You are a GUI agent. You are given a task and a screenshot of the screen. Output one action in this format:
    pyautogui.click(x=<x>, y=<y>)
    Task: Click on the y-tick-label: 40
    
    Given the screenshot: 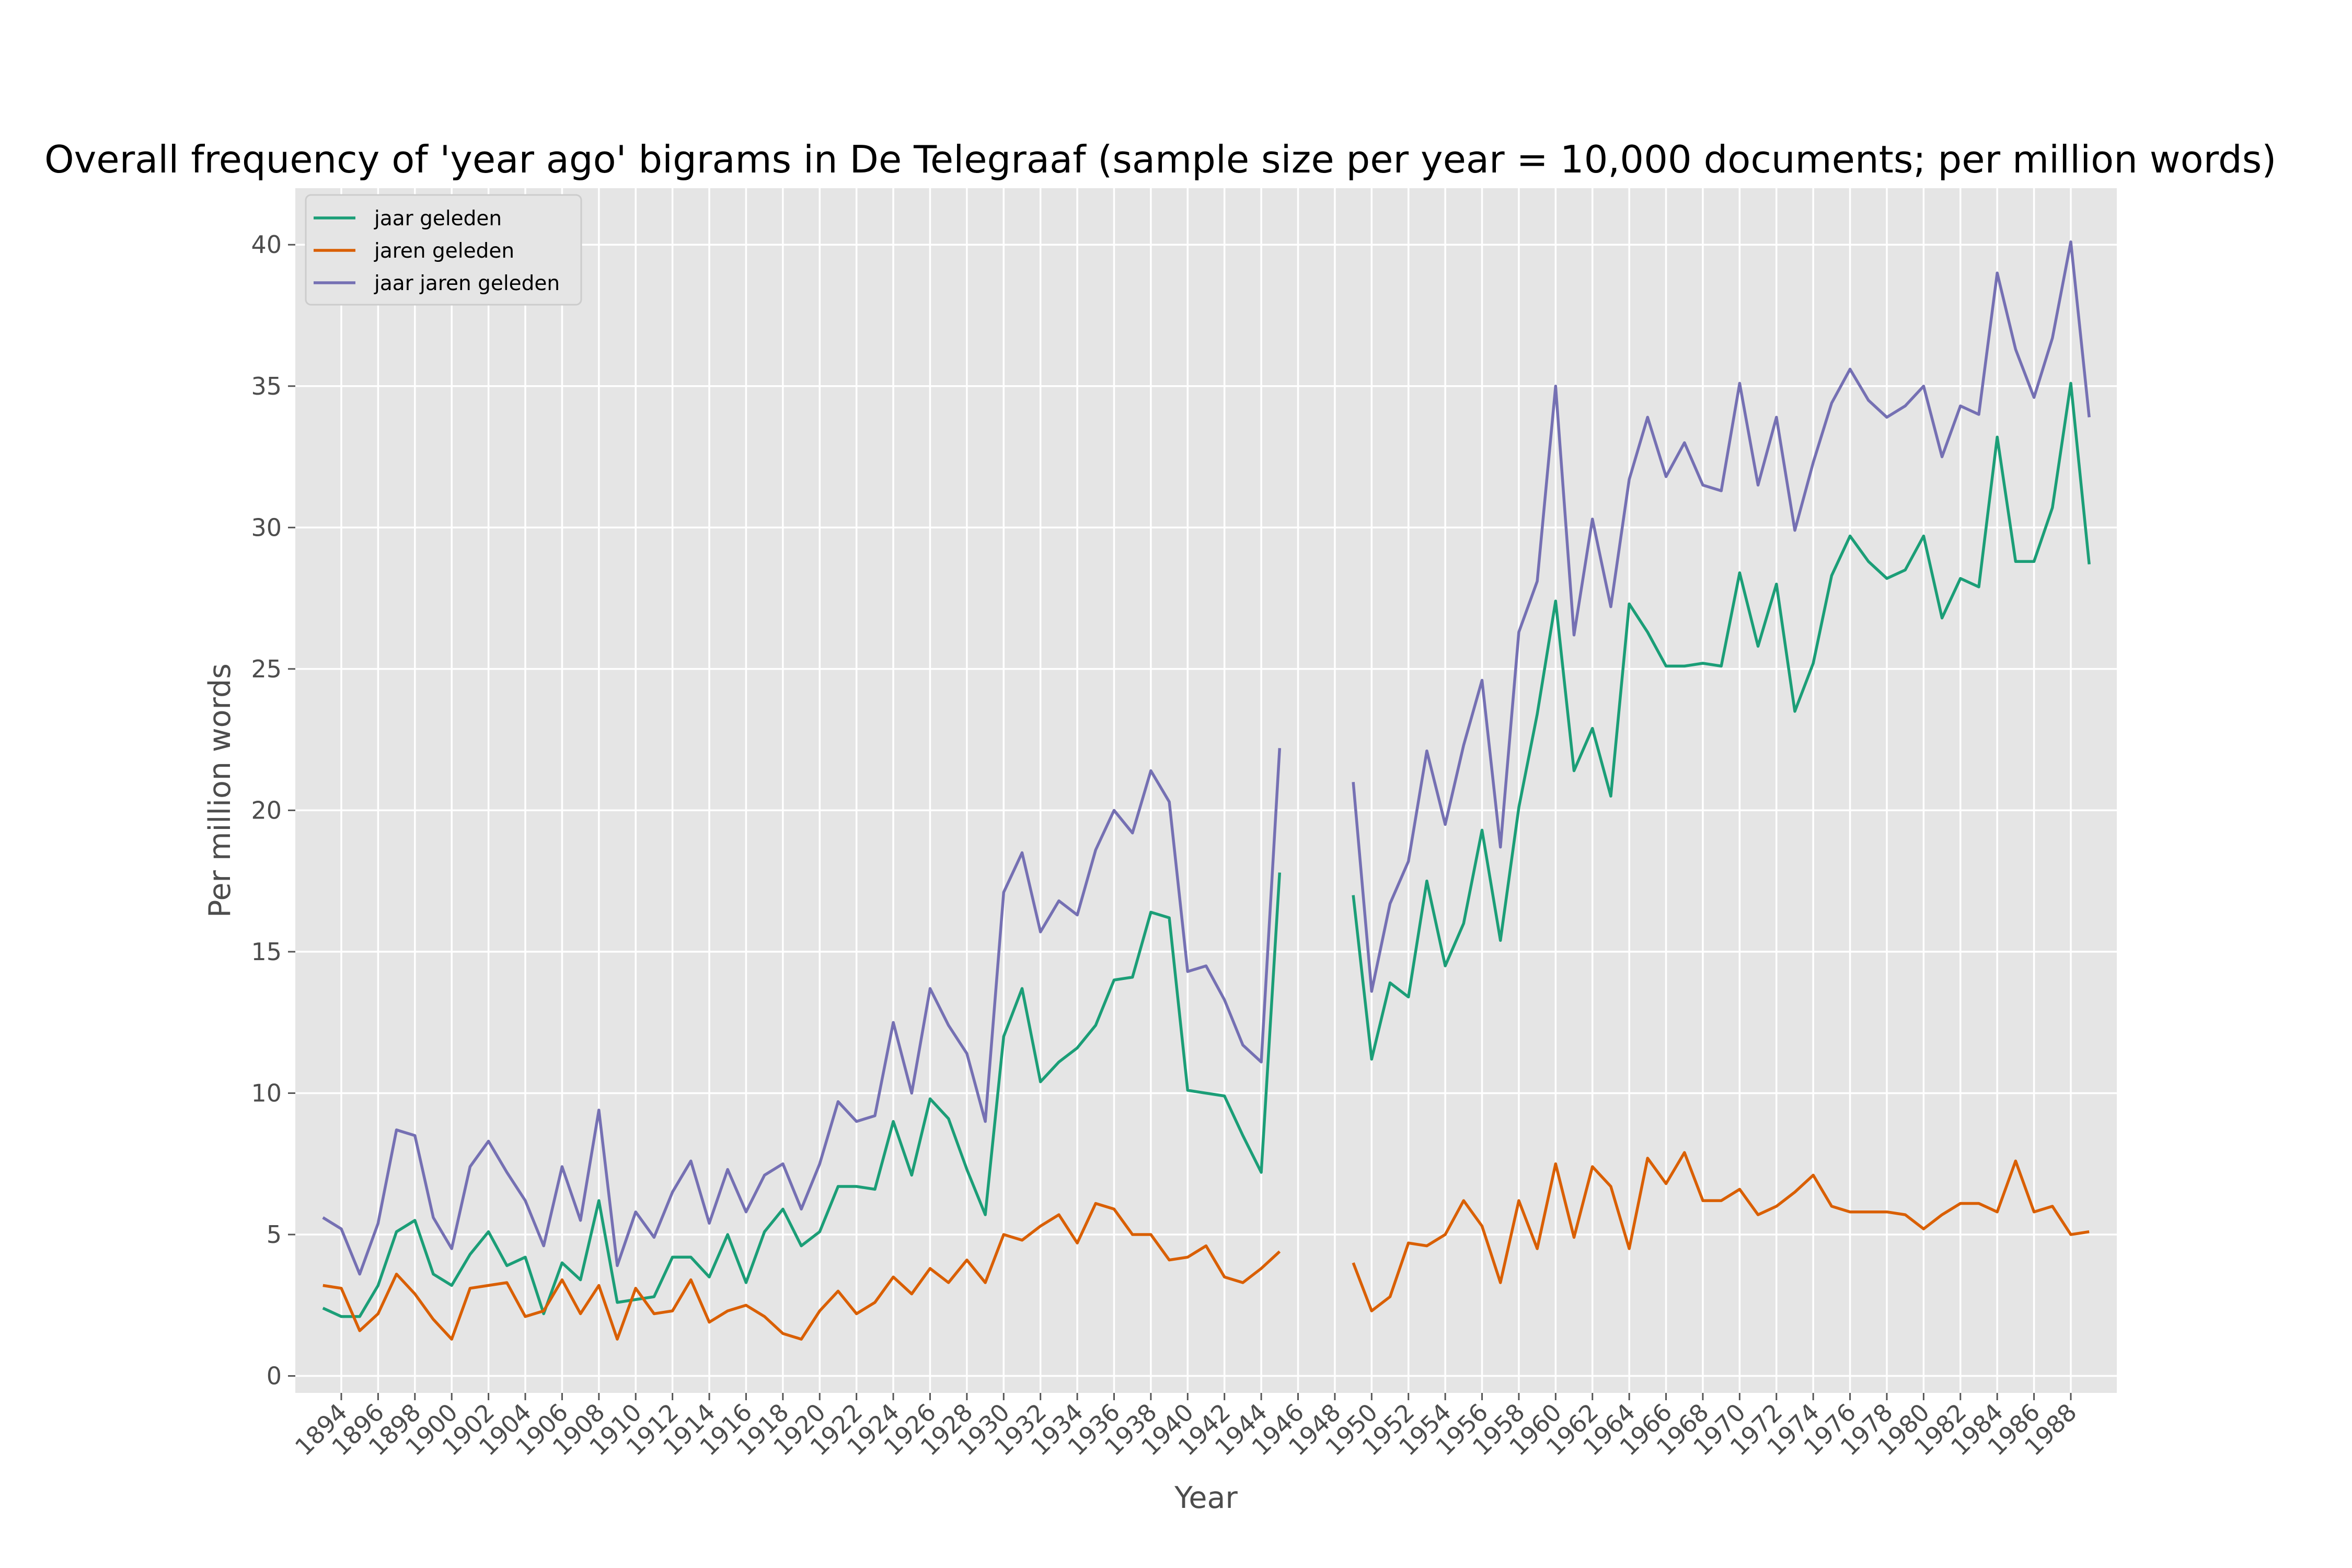 What is the action you would take?
    pyautogui.click(x=266, y=244)
    